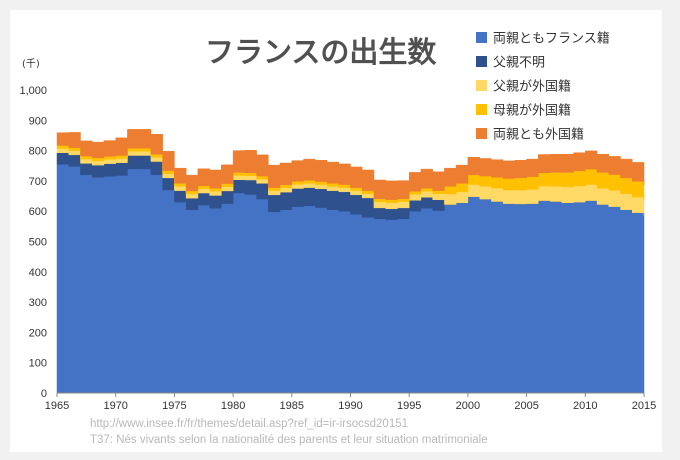 This screenshot has height=460, width=680. What do you see at coordinates (174, 406) in the screenshot?
I see `x-tick-label: 1975` at bounding box center [174, 406].